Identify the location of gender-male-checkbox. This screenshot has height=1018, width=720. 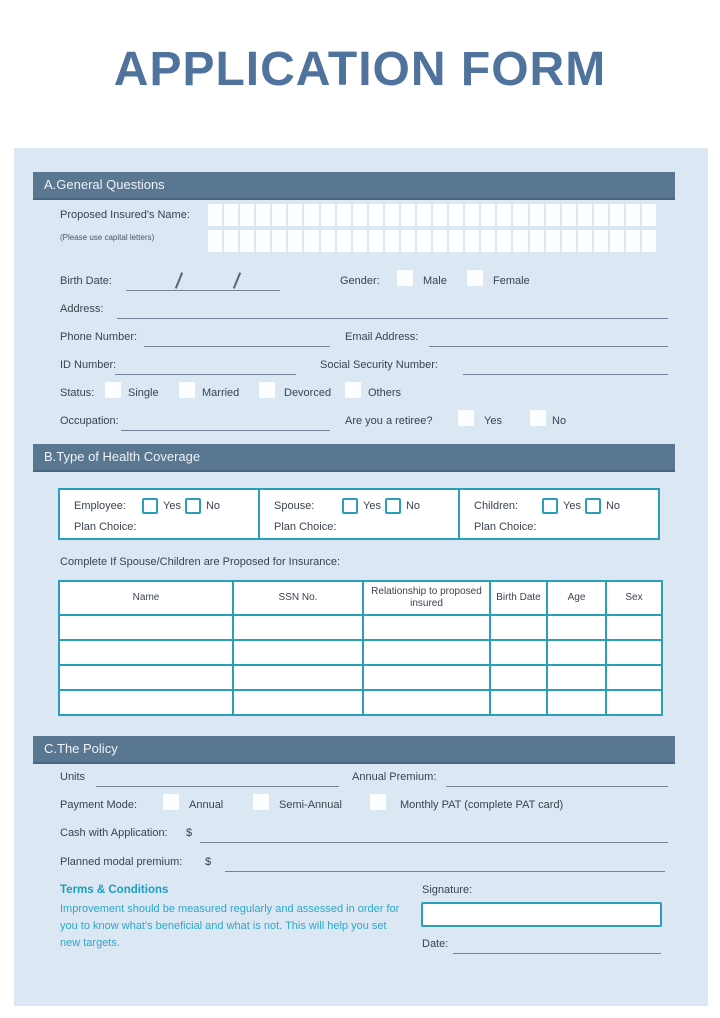
(405, 278).